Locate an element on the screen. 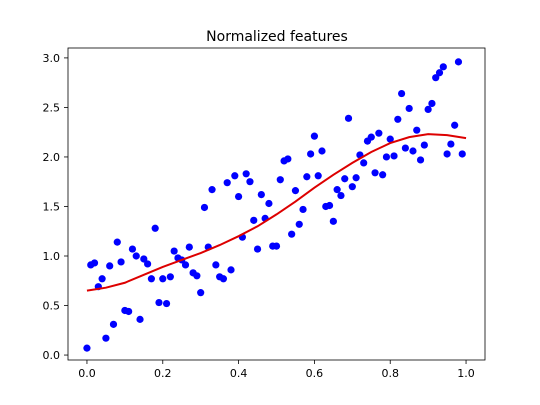 The image size is (540, 405). x-tick-label: 0.4 is located at coordinates (239, 373).